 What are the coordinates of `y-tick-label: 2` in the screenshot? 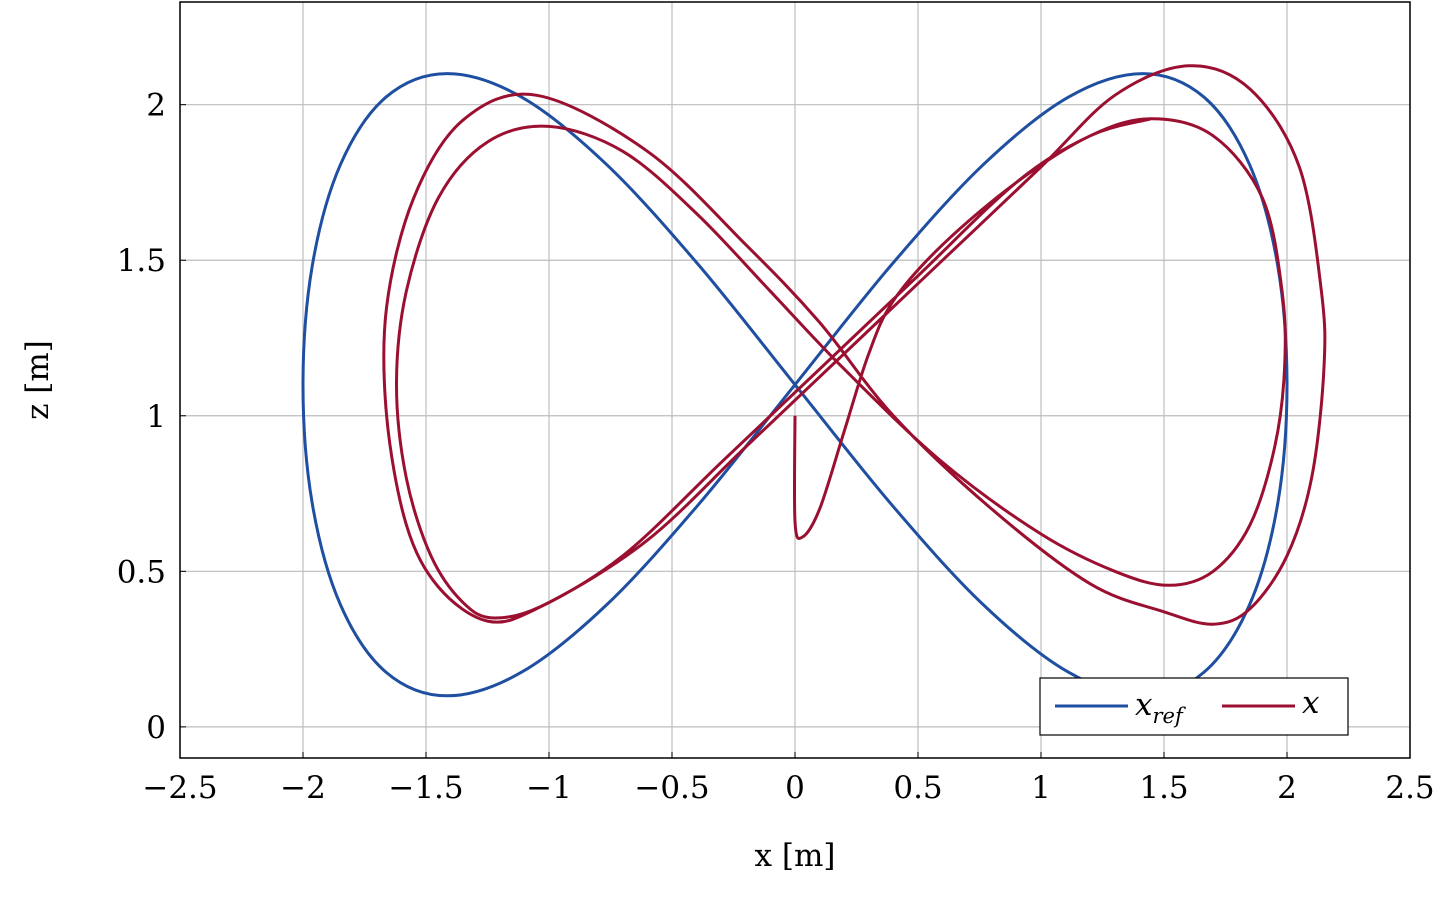 It's located at (156, 106).